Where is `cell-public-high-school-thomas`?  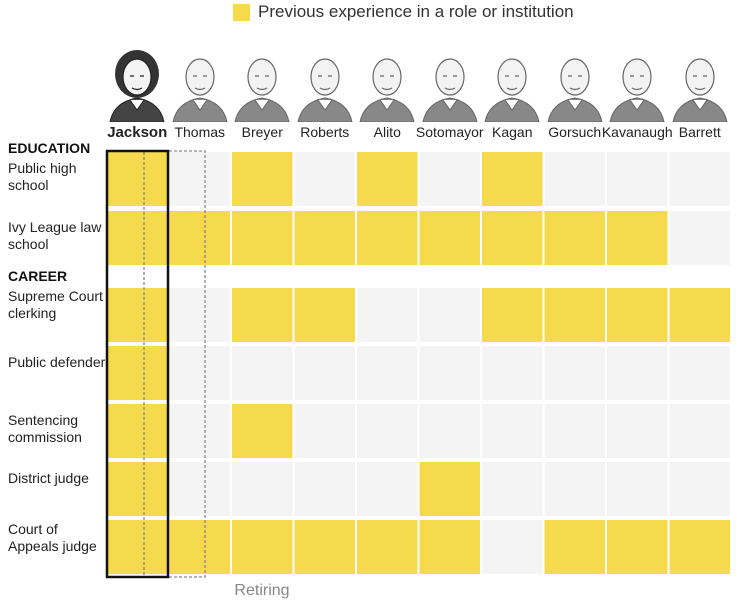 cell-public-high-school-thomas is located at coordinates (199, 179).